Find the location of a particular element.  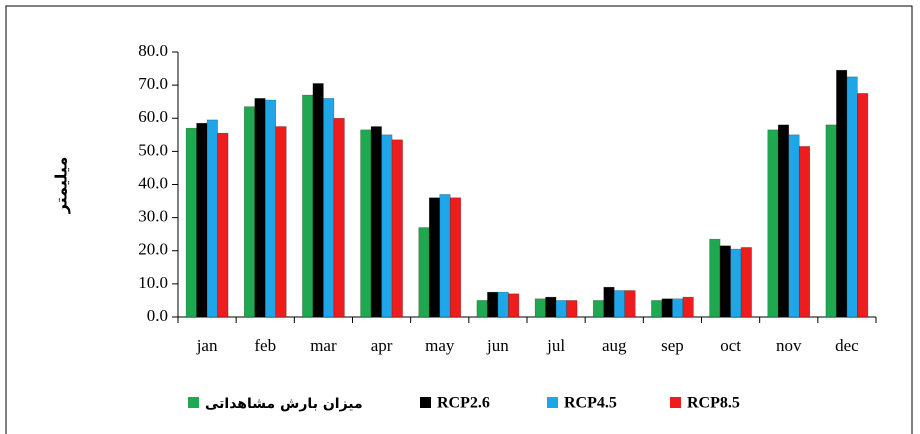

y-tick-label: 0.0 is located at coordinates (157, 315).